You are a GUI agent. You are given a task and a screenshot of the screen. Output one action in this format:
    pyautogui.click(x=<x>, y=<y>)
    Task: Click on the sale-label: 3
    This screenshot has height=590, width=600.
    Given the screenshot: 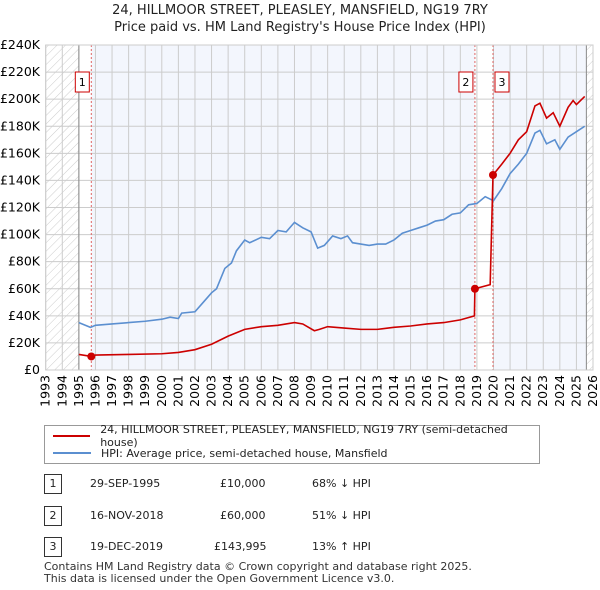 What is the action you would take?
    pyautogui.click(x=501, y=82)
    